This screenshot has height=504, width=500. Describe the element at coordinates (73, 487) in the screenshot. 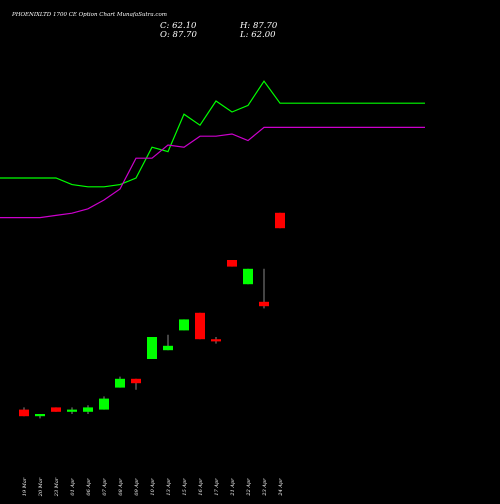

I see `date-label: 01 Apr` at that location.